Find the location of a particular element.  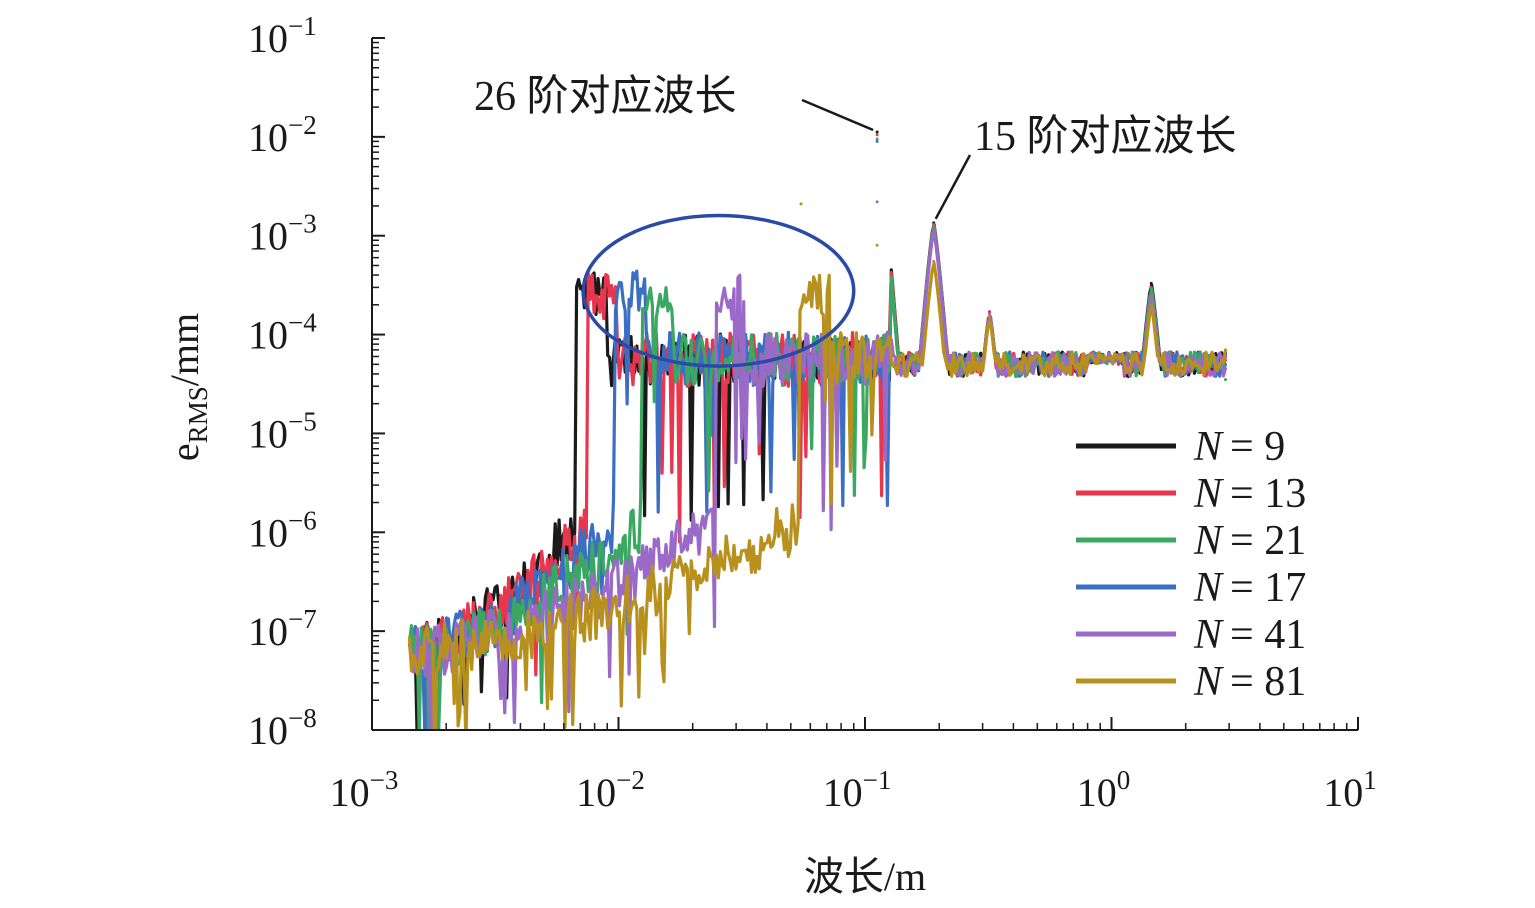

legend: N = 9N = 13N = 21N = 17N = 41N = 81 is located at coordinates (1191, 564).